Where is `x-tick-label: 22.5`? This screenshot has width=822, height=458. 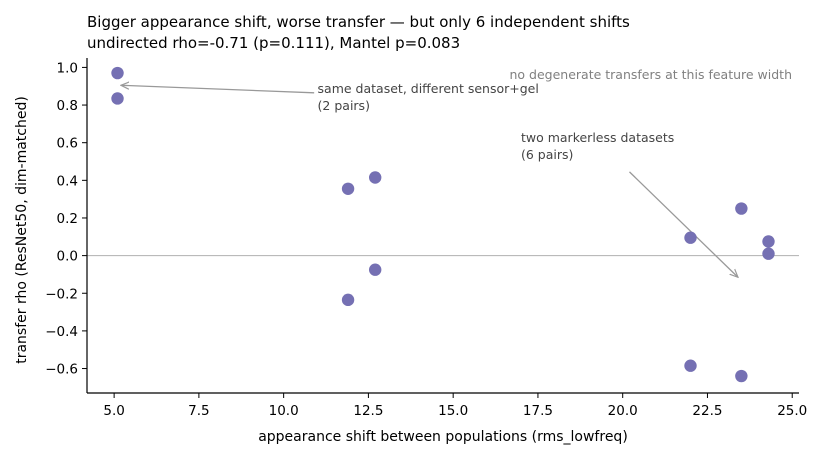 x-tick-label: 22.5 is located at coordinates (707, 411).